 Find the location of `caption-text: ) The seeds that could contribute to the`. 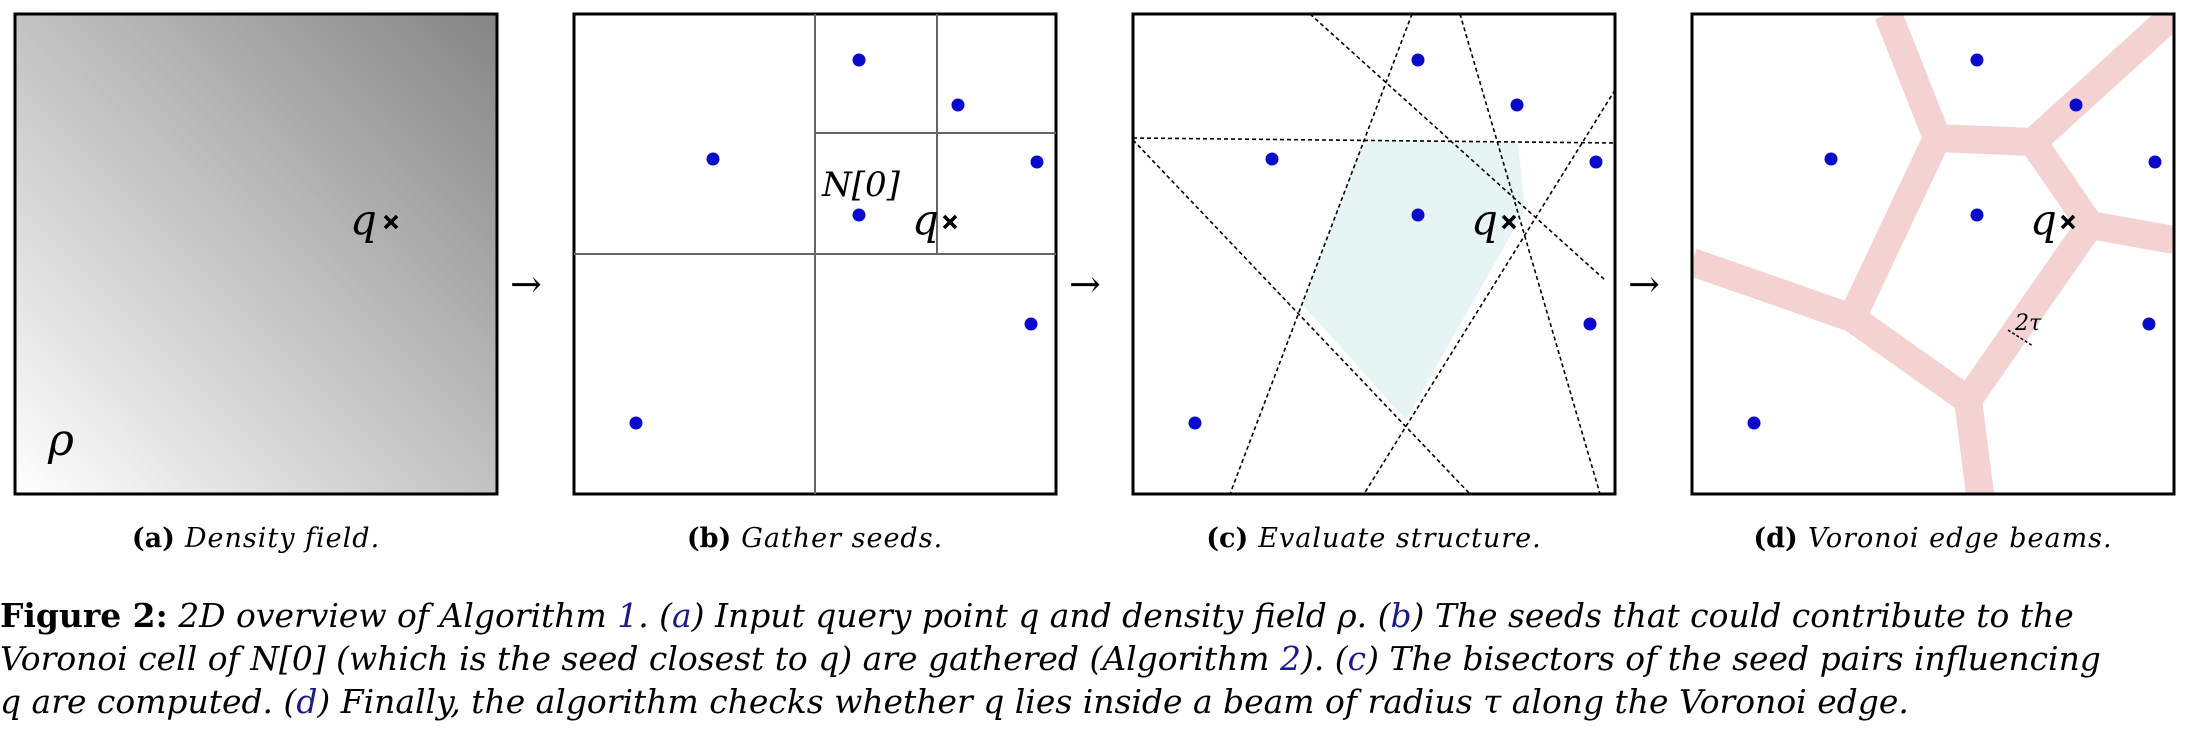

caption-text: ) The seeds that could contribute to the is located at coordinates (1742, 615).